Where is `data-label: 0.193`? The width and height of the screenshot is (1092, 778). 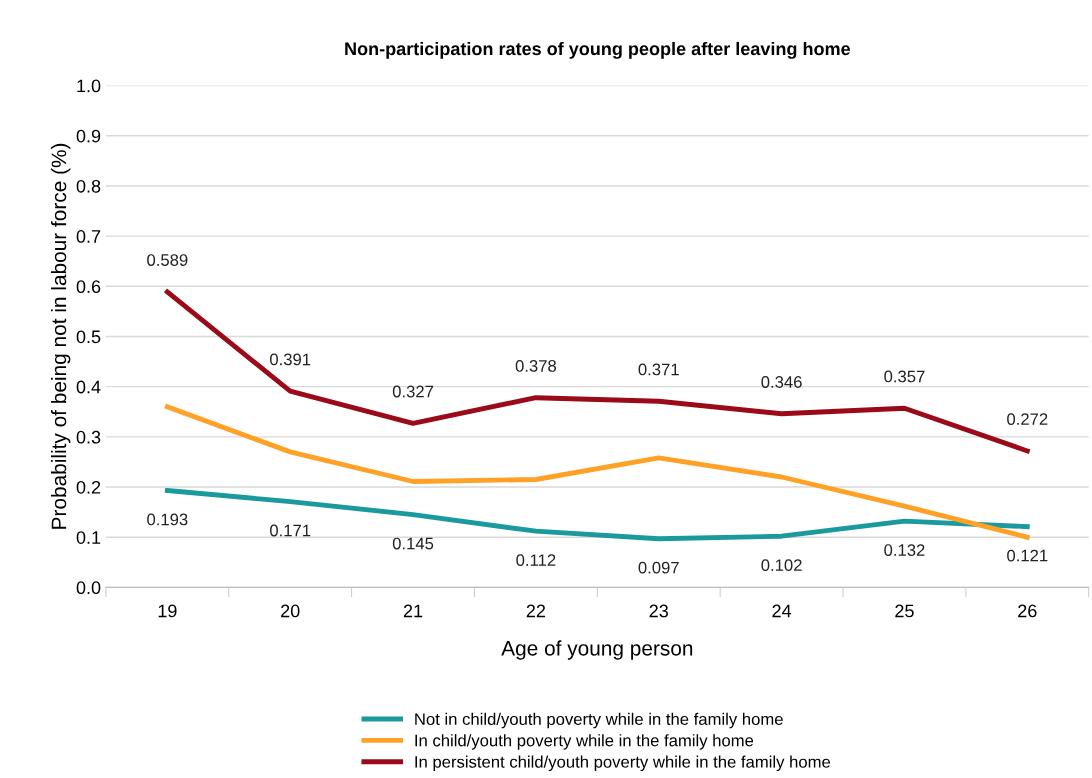 data-label: 0.193 is located at coordinates (167, 519).